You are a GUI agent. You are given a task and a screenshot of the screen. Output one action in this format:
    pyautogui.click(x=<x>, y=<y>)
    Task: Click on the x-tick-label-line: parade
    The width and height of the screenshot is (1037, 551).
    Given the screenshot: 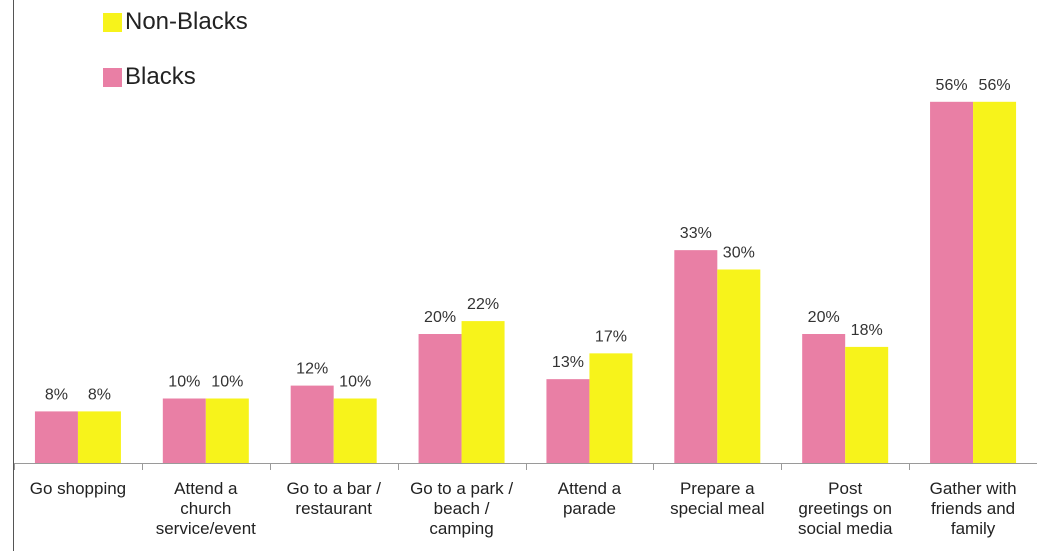 What is the action you would take?
    pyautogui.click(x=589, y=508)
    